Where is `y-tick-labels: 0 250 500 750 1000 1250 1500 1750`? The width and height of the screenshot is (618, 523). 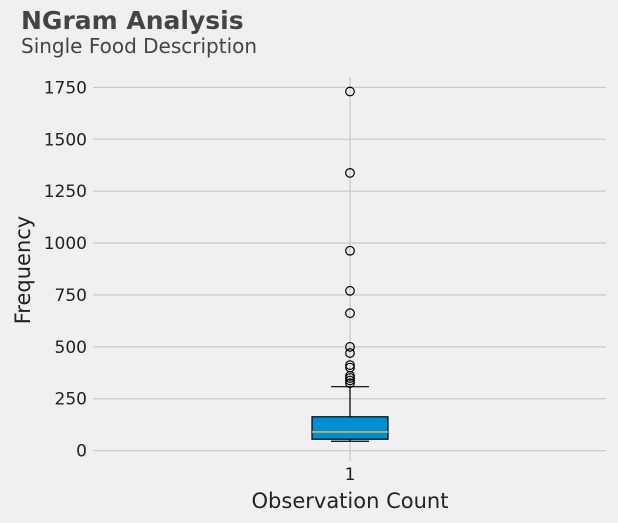
y-tick-labels: 0 250 500 750 1000 1250 1500 1750 is located at coordinates (65, 269).